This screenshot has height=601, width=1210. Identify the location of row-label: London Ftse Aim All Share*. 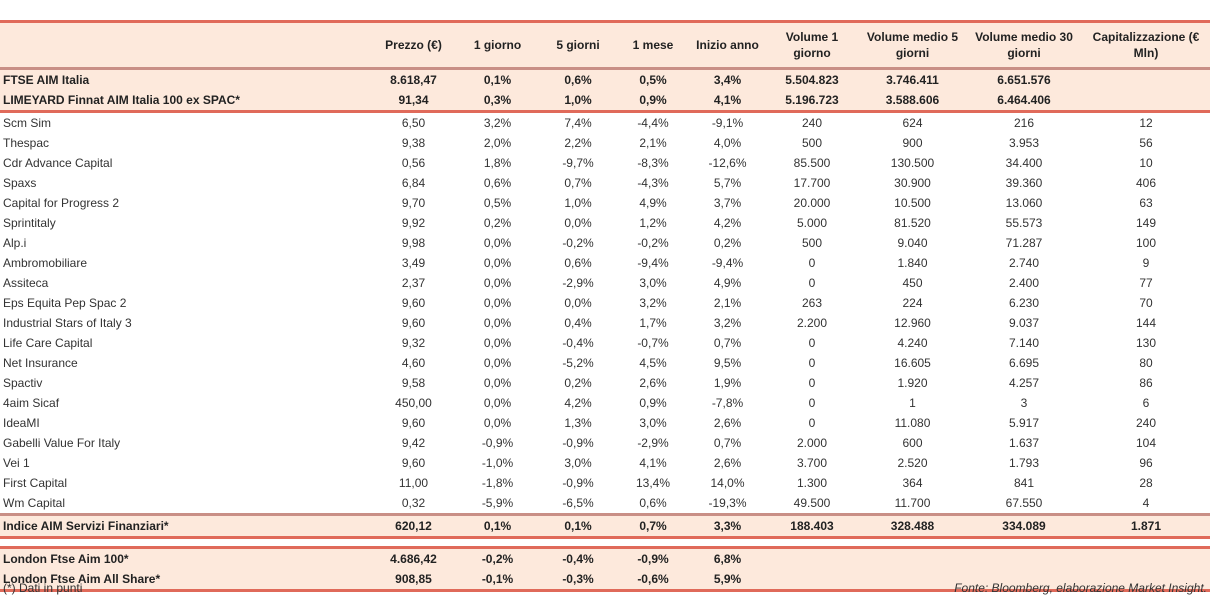
(186, 580).